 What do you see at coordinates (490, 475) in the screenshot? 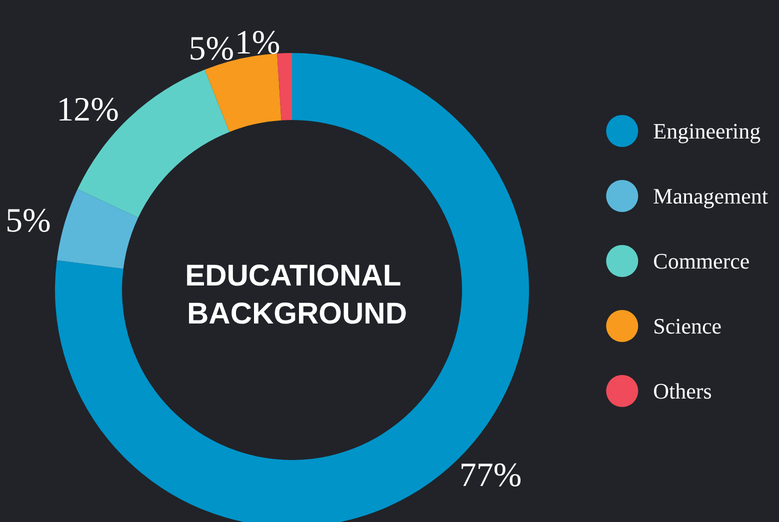
I see `data-label: 77%` at bounding box center [490, 475].